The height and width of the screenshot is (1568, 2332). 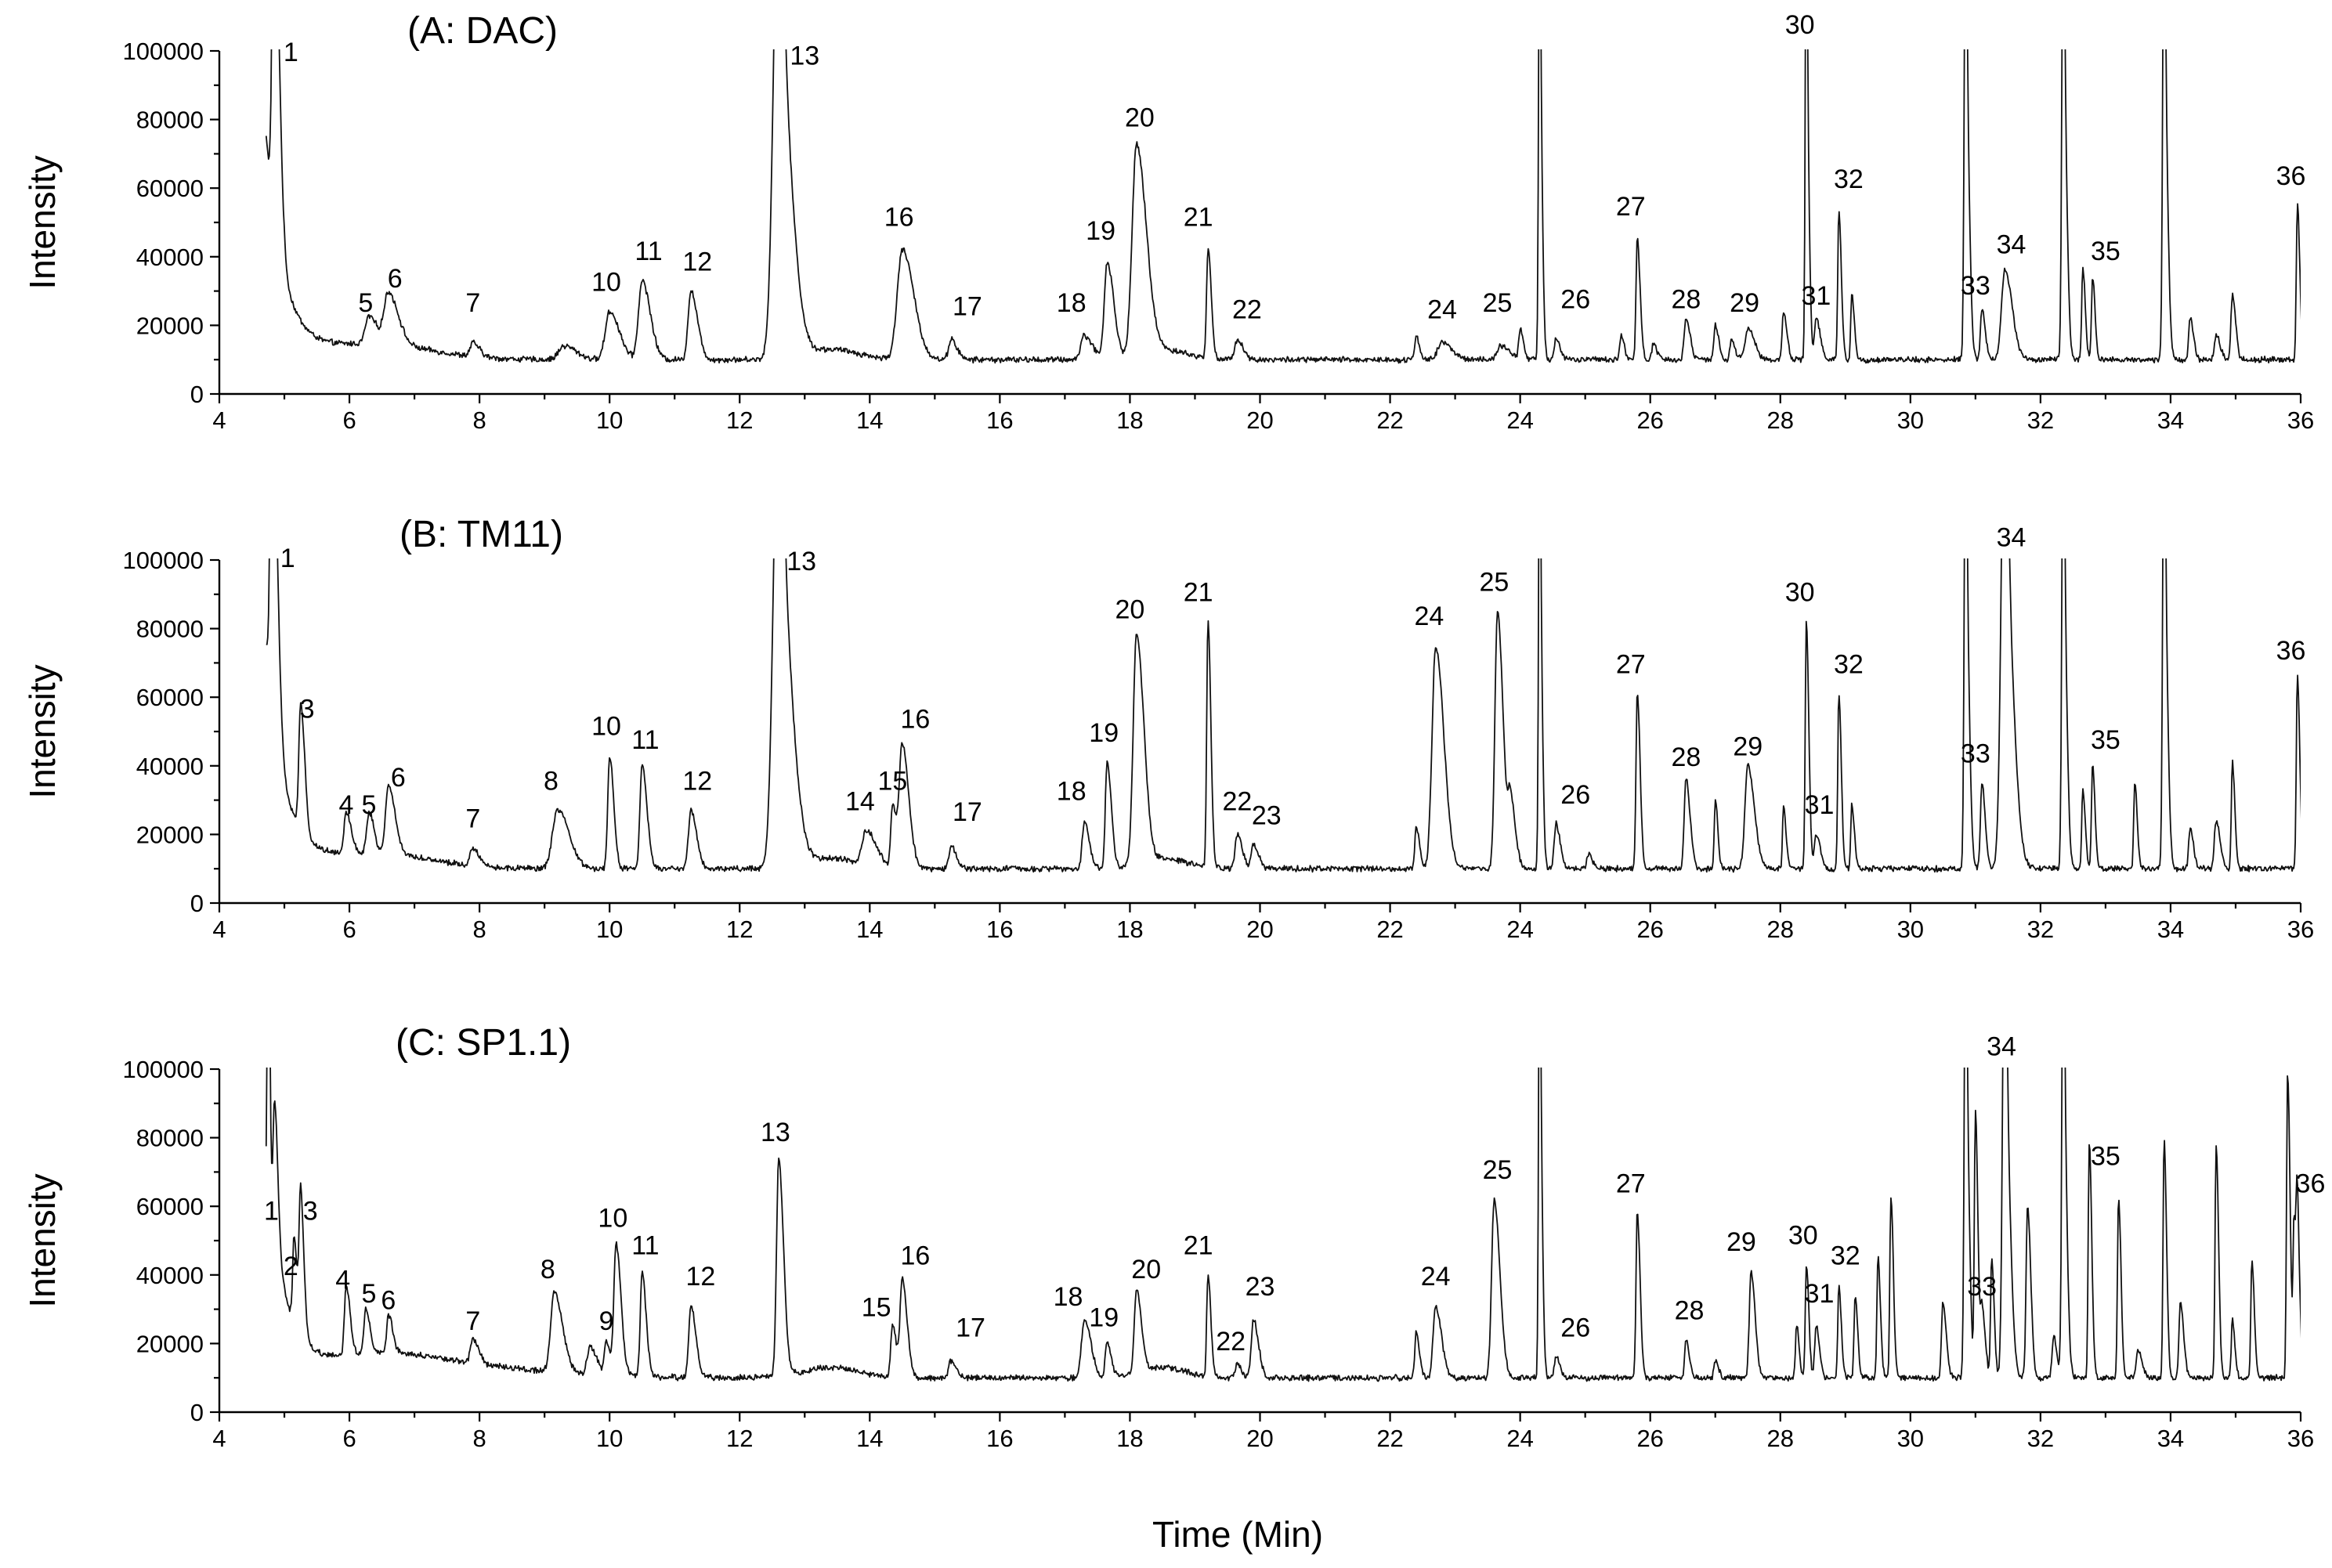 I want to click on peak-label: 2, so click(x=291, y=1266).